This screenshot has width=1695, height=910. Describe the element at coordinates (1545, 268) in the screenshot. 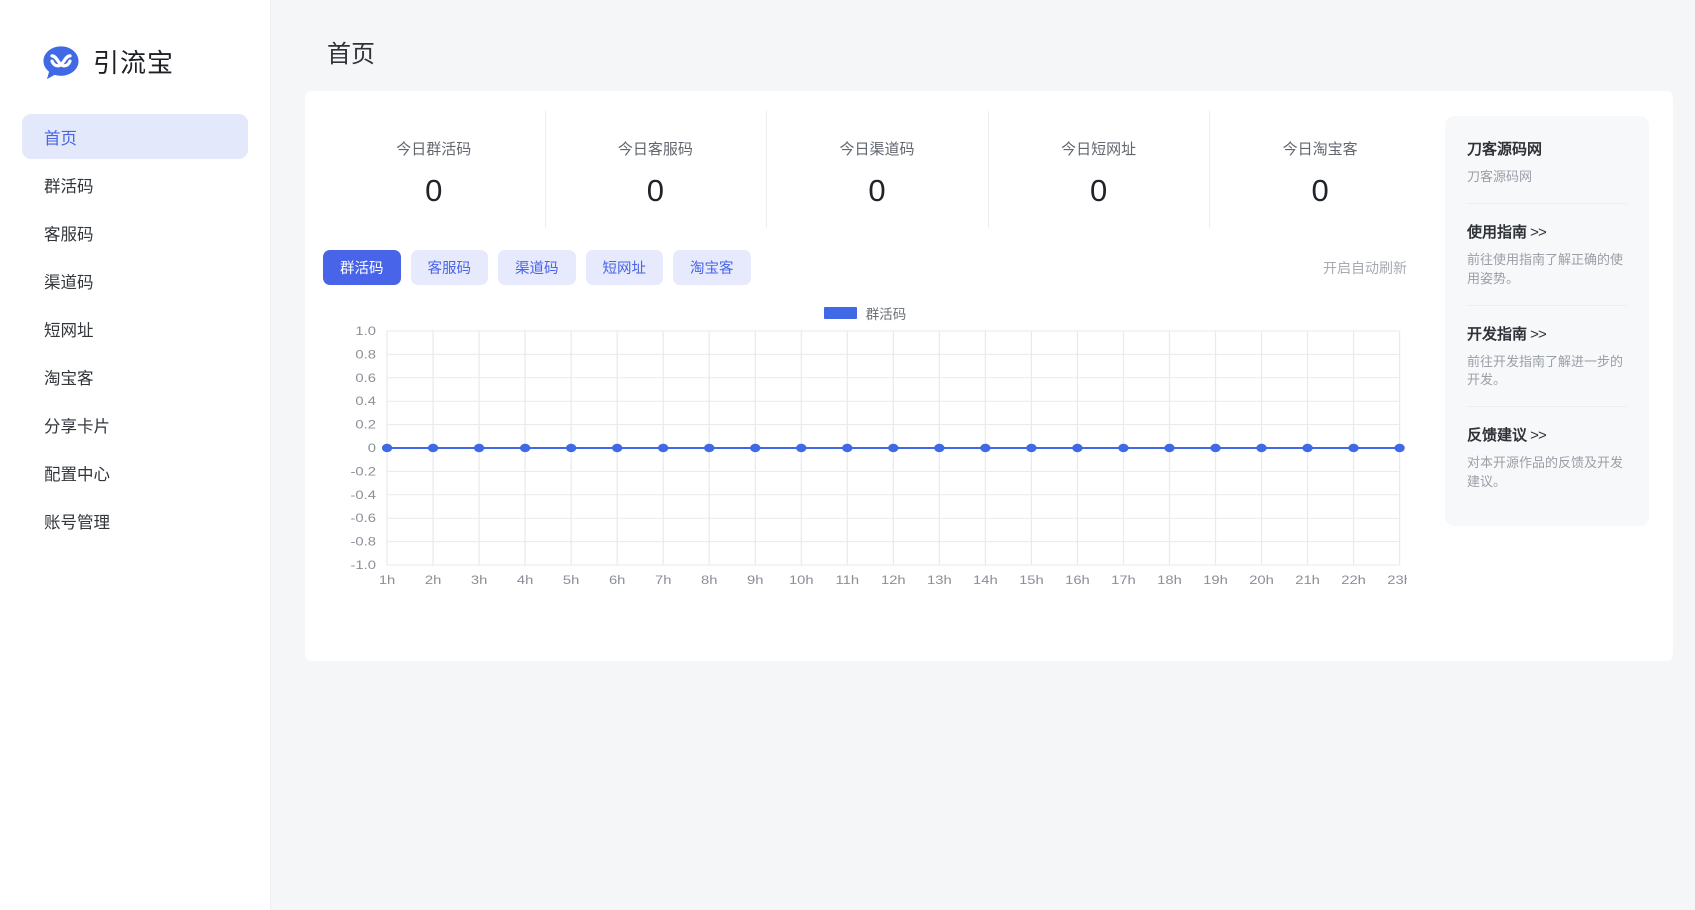

I see `info-block-desc: 前往使用指南了解正确的使用姿势。` at that location.